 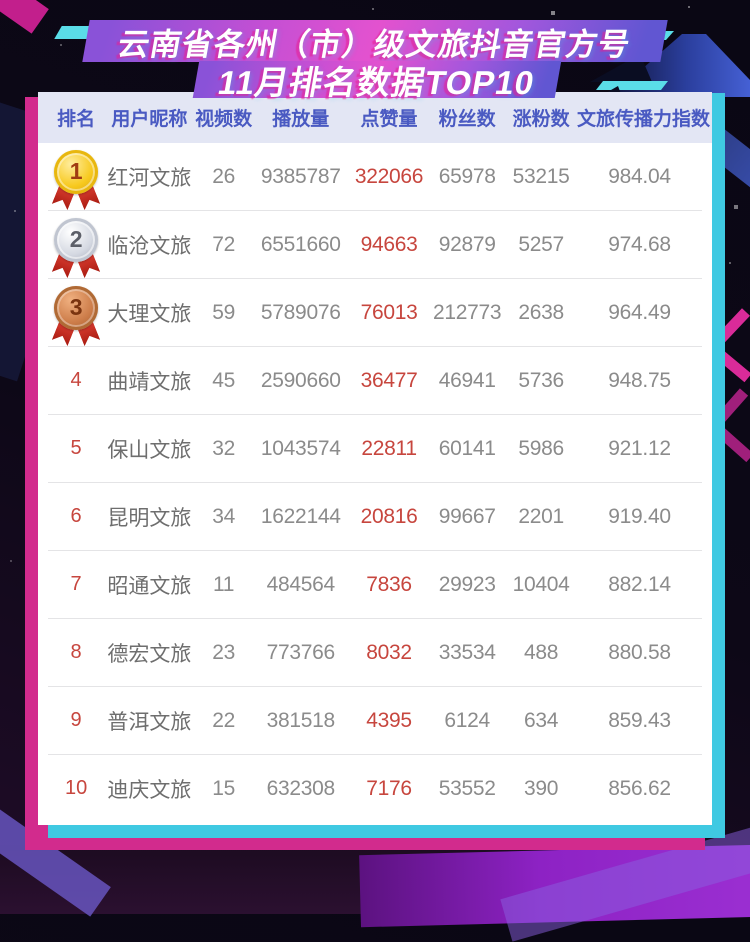 I want to click on background-pink-corner, so click(x=24, y=17).